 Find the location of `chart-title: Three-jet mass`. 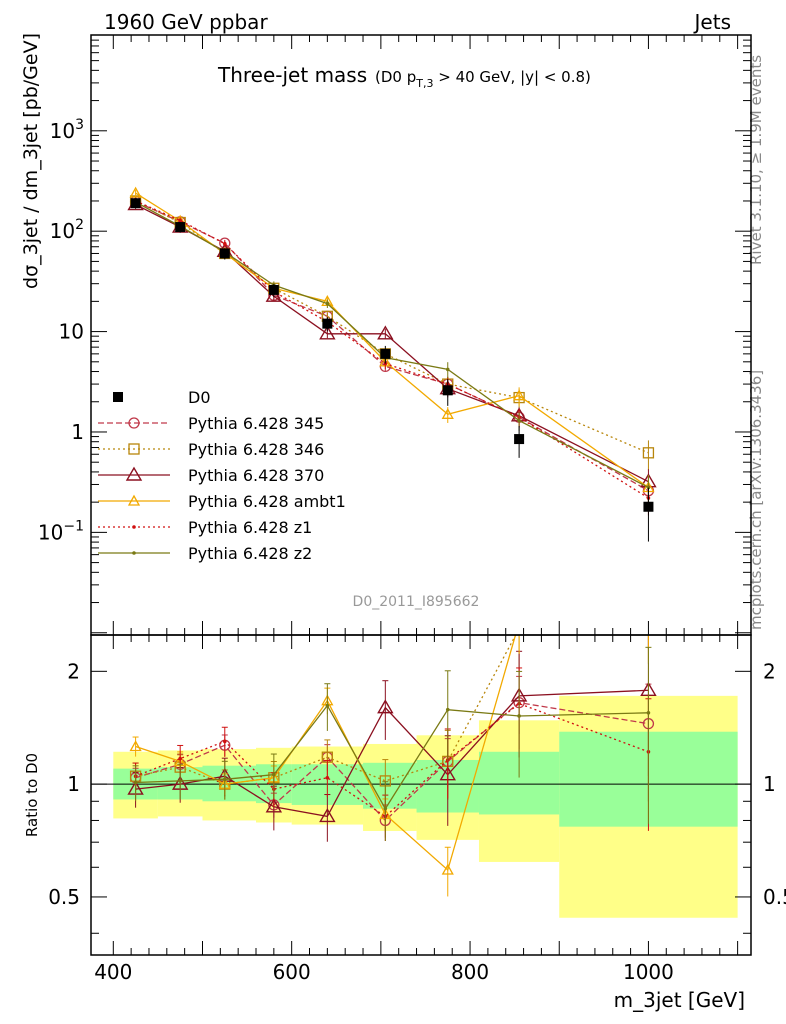

chart-title: Three-jet mass is located at coordinates (292, 75).